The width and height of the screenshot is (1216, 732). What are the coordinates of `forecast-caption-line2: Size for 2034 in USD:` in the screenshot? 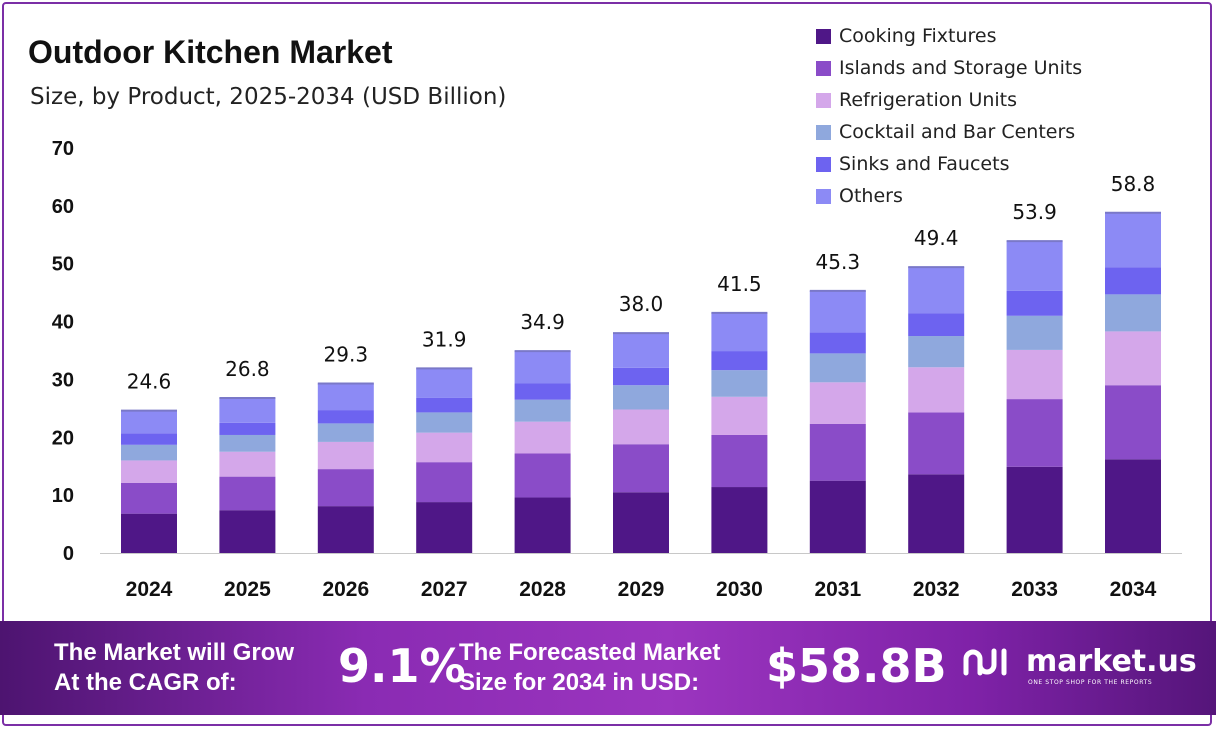 It's located at (579, 682).